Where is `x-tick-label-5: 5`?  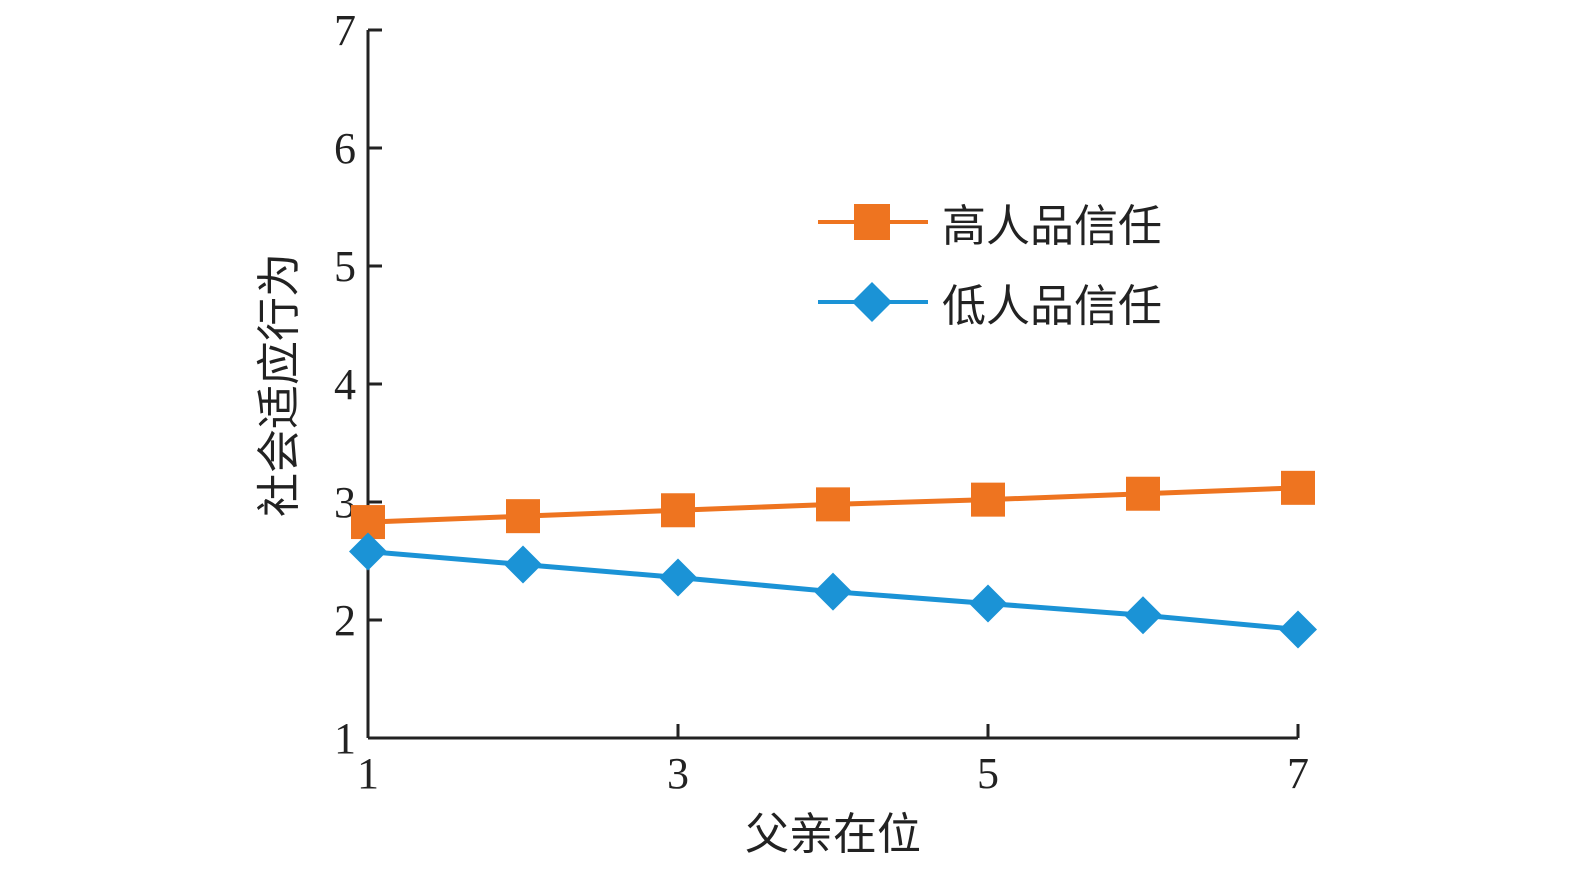
x-tick-label-5: 5 is located at coordinates (988, 773).